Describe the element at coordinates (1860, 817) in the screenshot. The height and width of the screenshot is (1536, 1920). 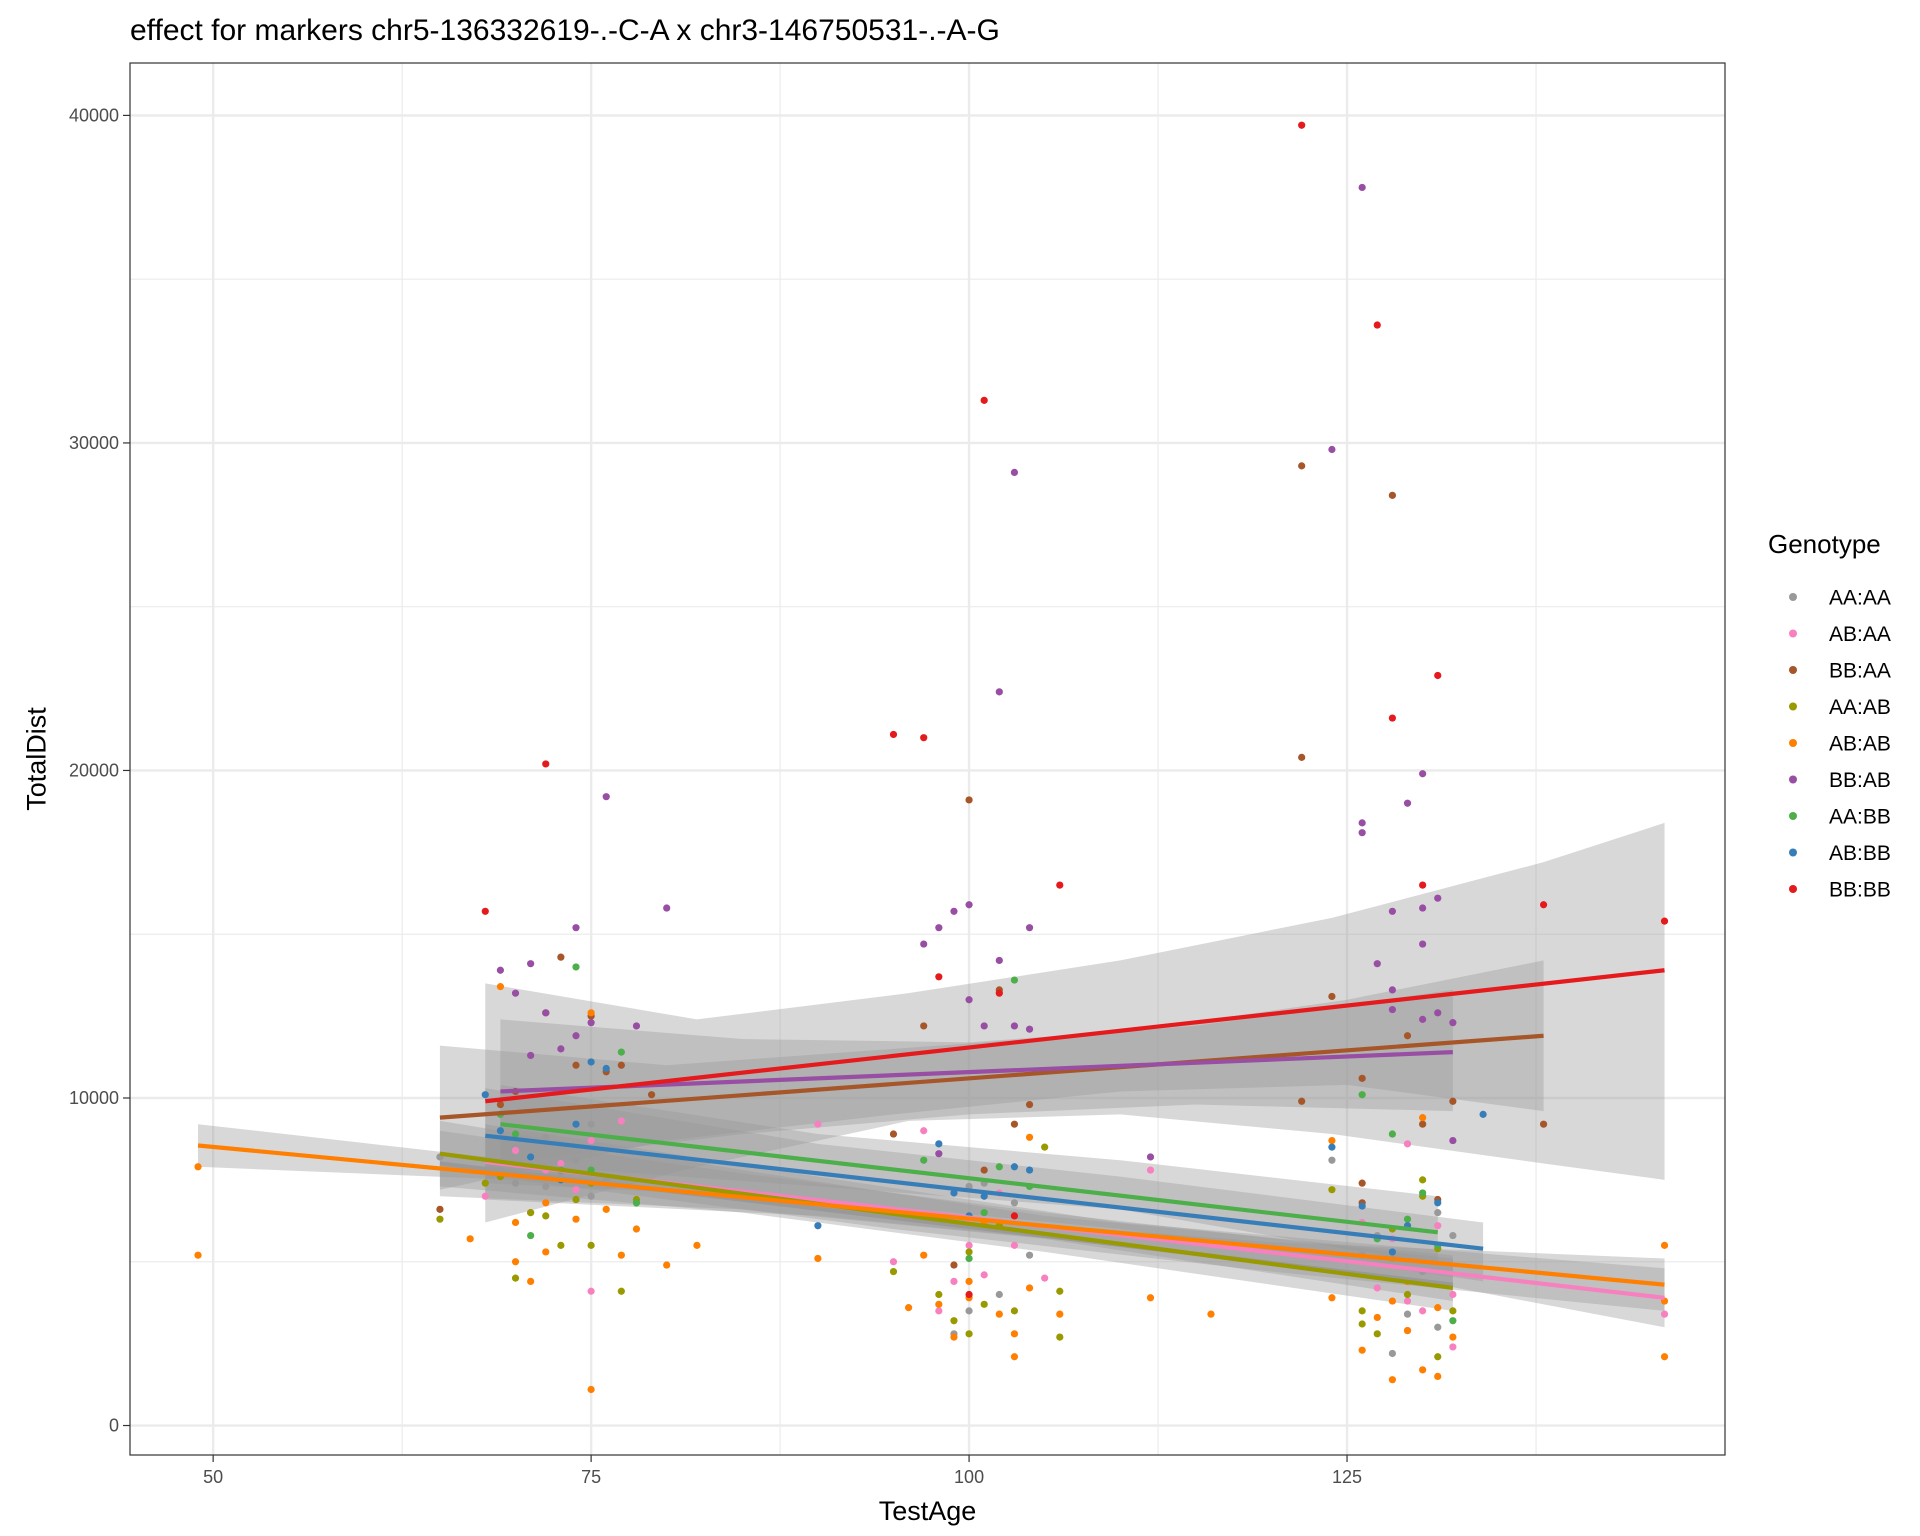
I see `legend-label-aa-bb: AA:BB` at that location.